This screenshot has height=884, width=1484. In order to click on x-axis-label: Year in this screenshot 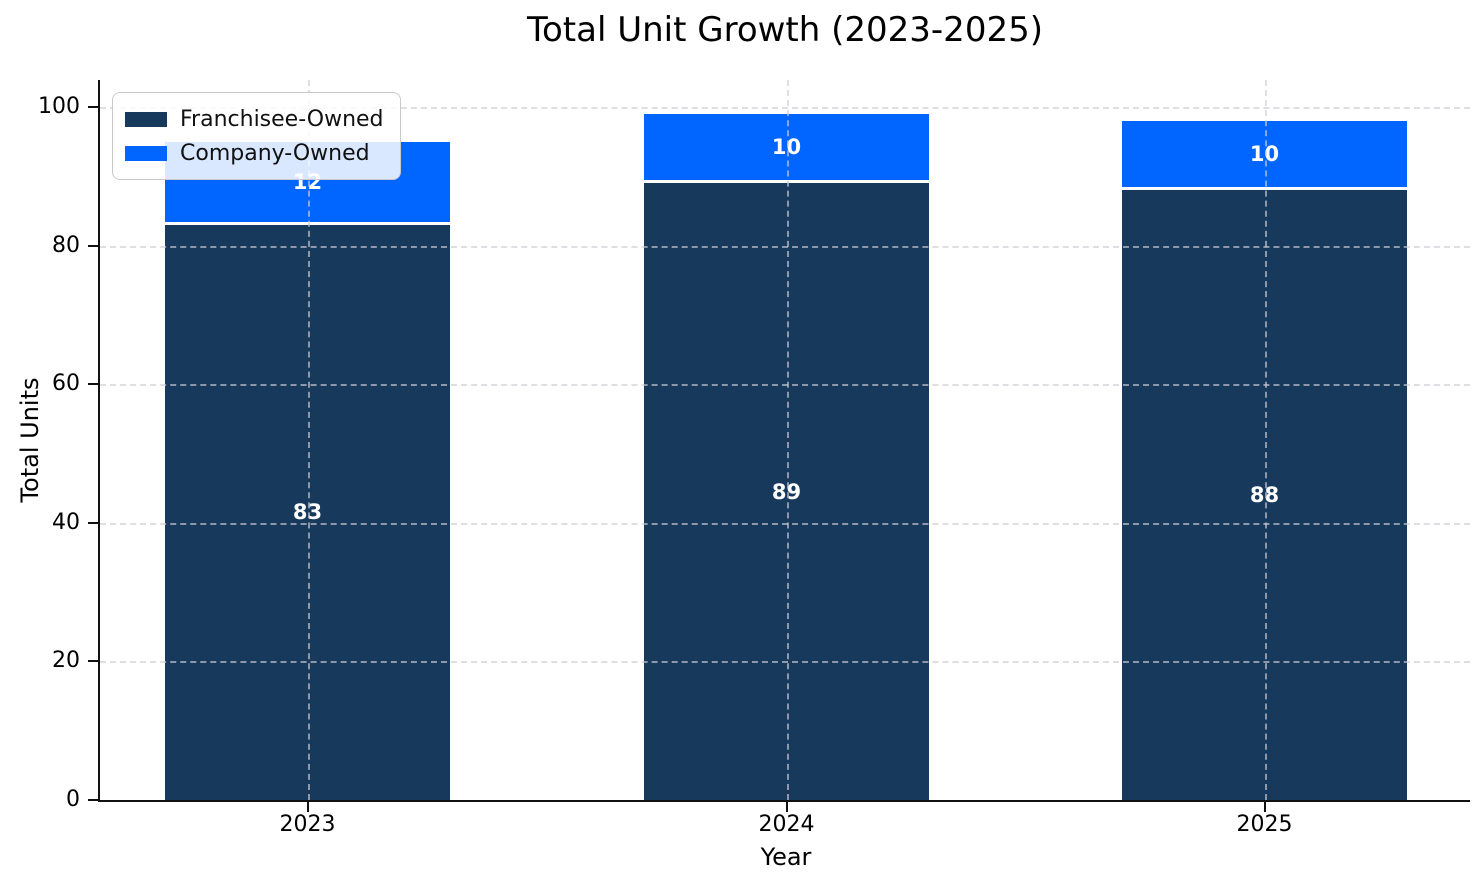, I will do `click(786, 857)`.